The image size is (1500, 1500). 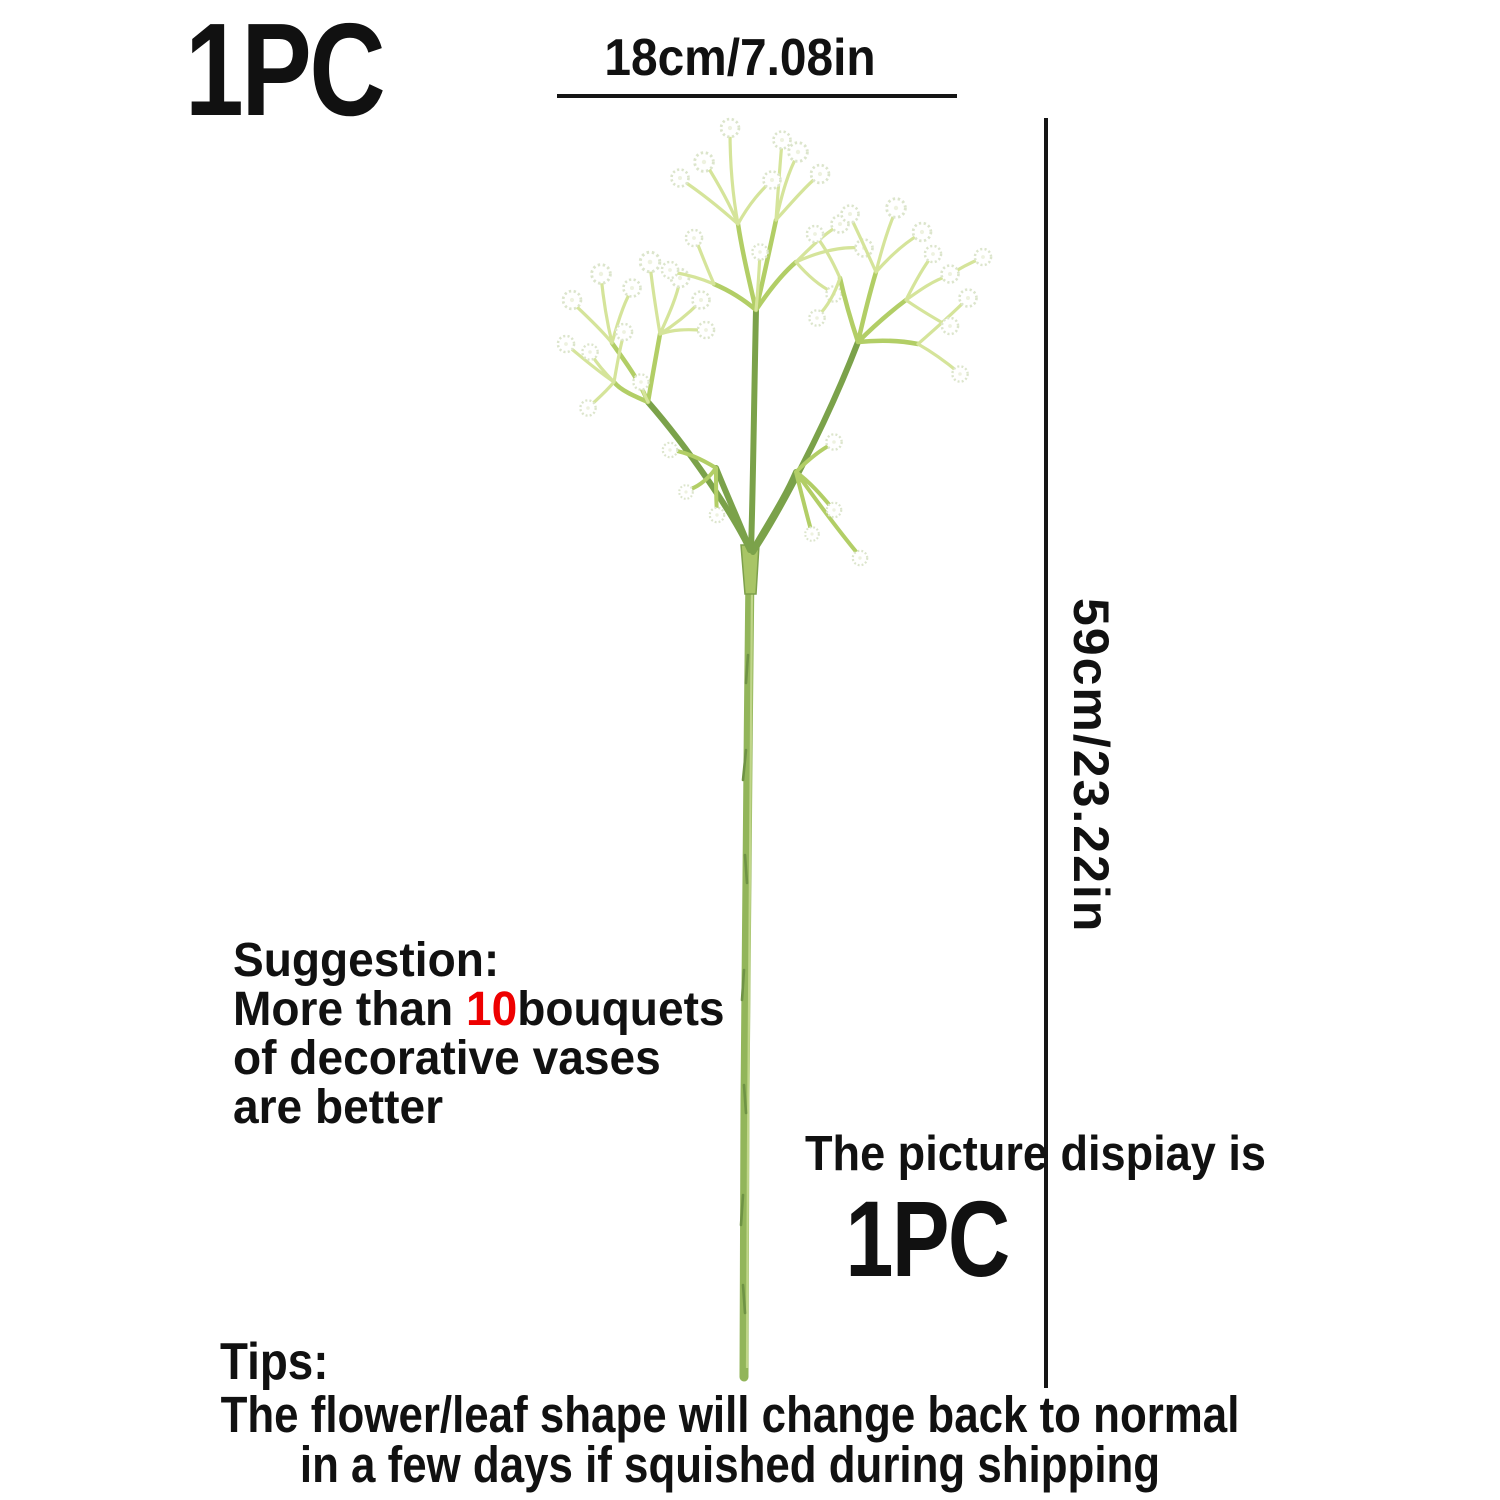 What do you see at coordinates (744, 984) in the screenshot?
I see `stem-nodes` at bounding box center [744, 984].